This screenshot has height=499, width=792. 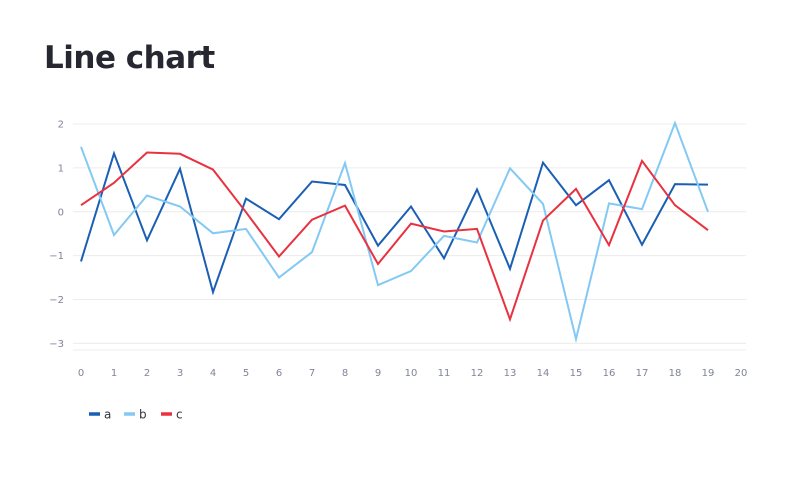 What do you see at coordinates (129, 58) in the screenshot?
I see `page-title: Line chart` at bounding box center [129, 58].